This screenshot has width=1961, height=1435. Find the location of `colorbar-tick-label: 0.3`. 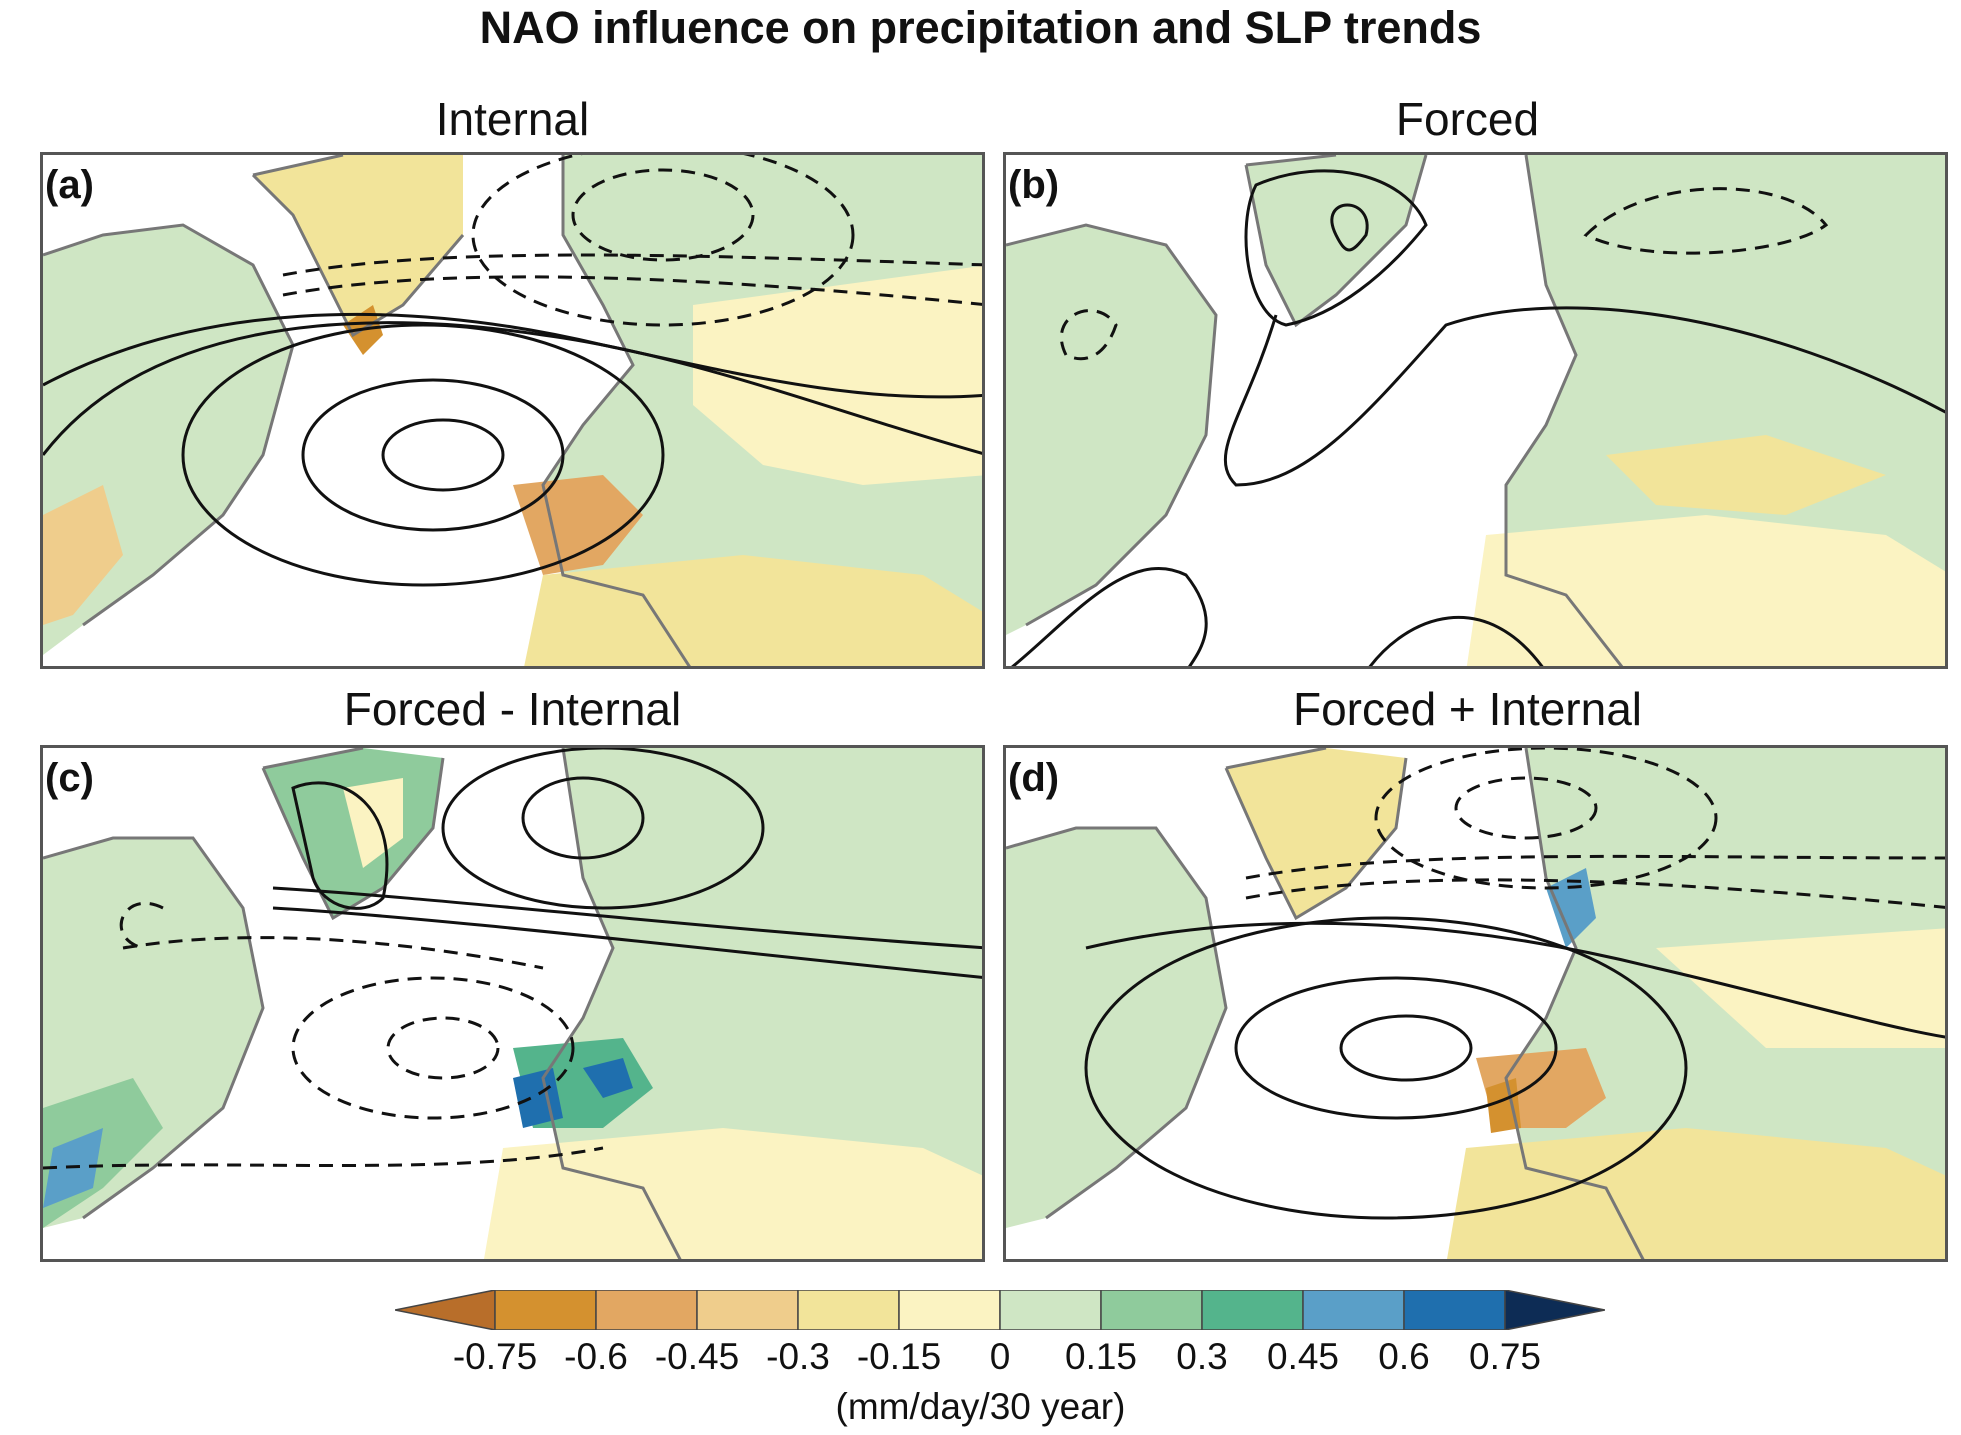

colorbar-tick-label: 0.3 is located at coordinates (1202, 1356).